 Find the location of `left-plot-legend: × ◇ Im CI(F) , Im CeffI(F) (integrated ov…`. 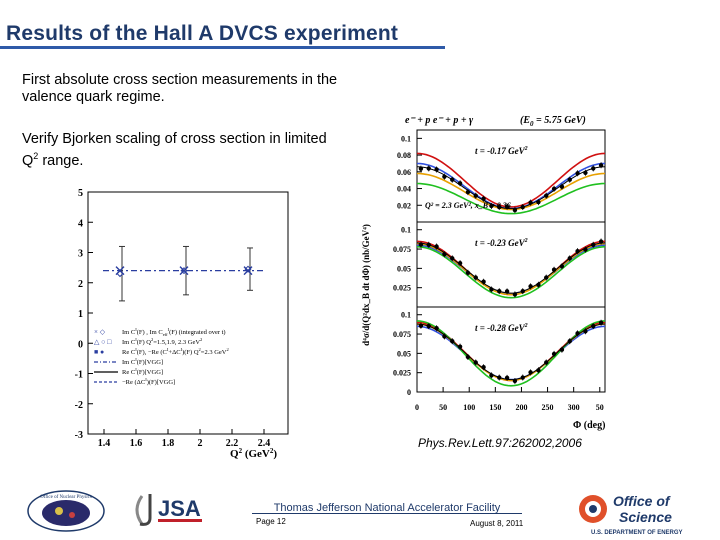

left-plot-legend: × ◇ Im CI(F) , Im CeffI(F) (integrated ov… is located at coordinates (161, 356).